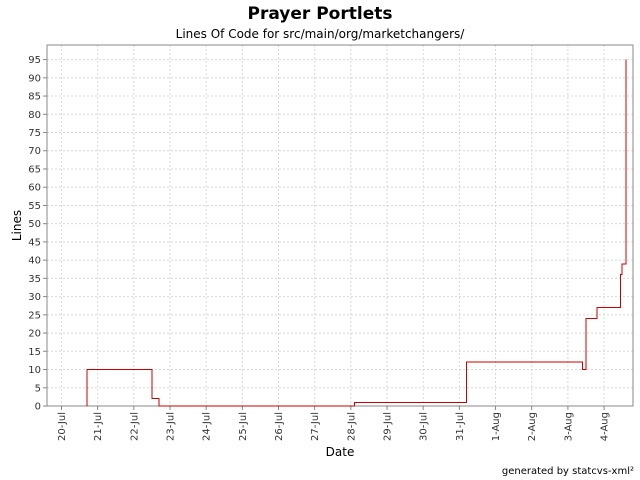 This screenshot has height=480, width=640. I want to click on x-tick-label: 30-Jul, so click(424, 426).